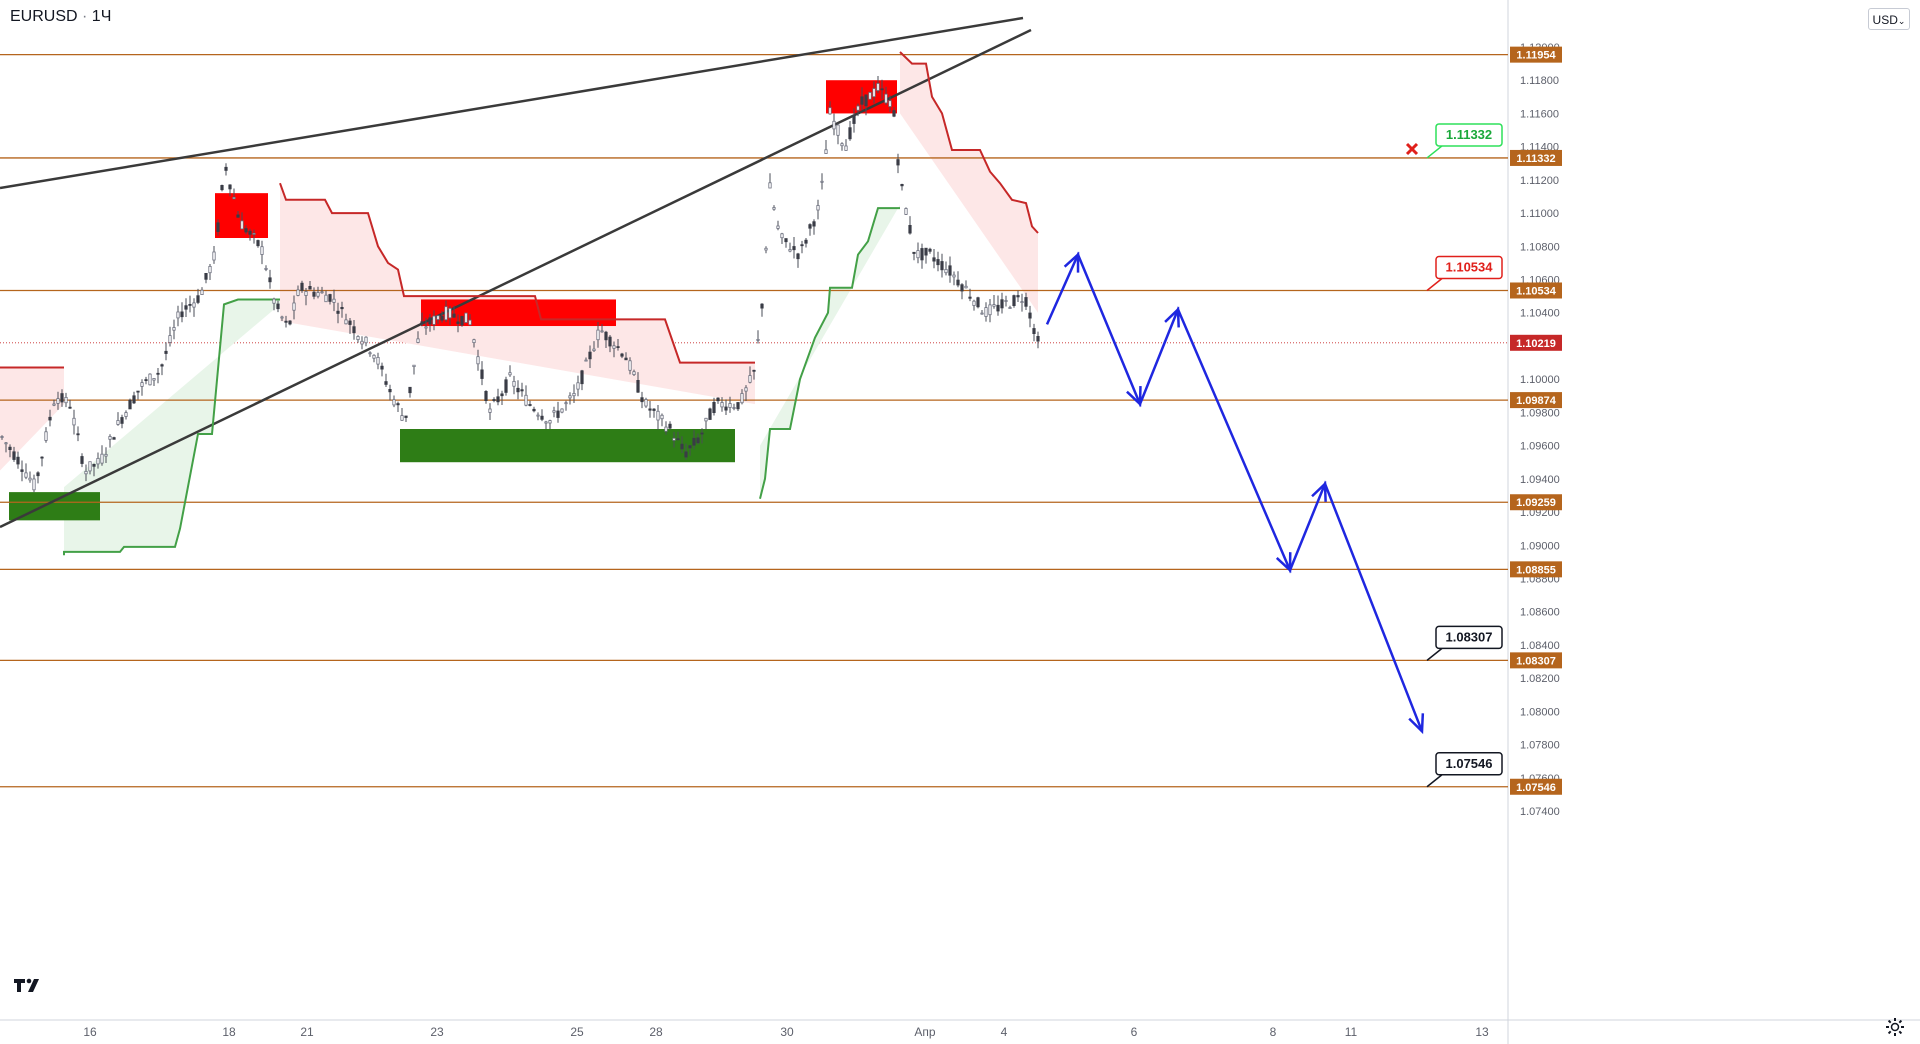 The image size is (1920, 1044). Describe the element at coordinates (512, 103) in the screenshot. I see `upper-trendline` at that location.